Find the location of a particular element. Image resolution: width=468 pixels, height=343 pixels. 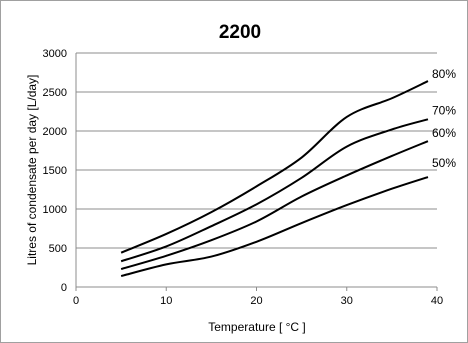

y-tick-label: 1000 is located at coordinates (55, 210).